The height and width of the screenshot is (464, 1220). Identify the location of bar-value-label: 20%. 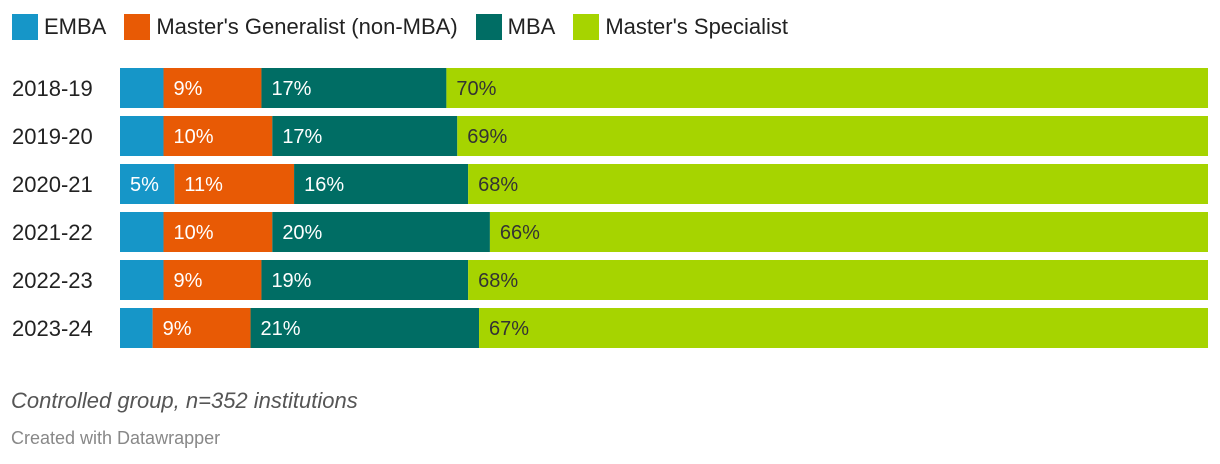
(302, 233).